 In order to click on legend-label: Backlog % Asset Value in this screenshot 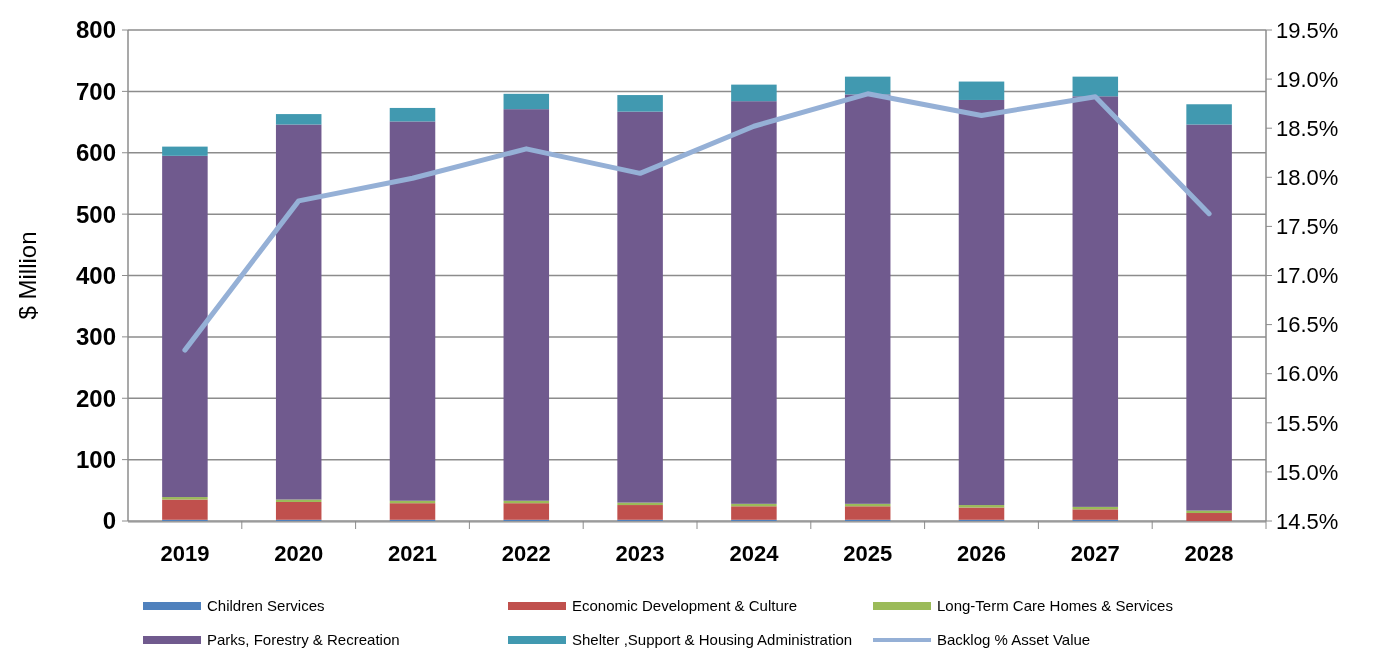, I will do `click(1014, 640)`.